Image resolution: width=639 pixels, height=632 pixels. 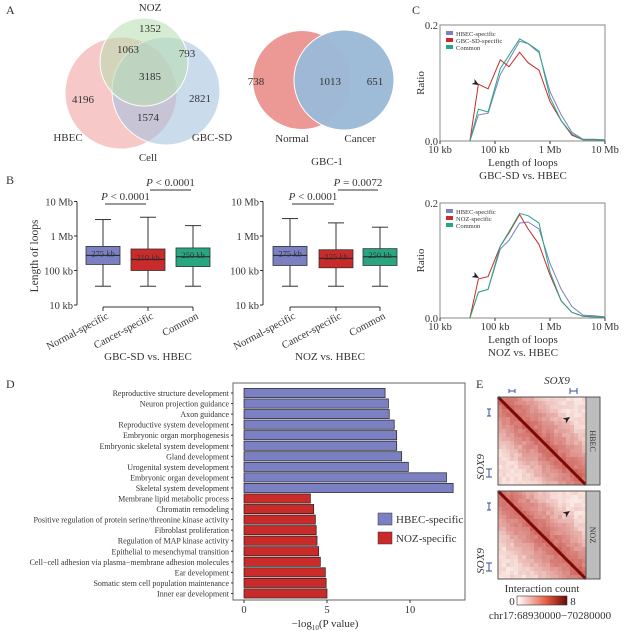 I want to click on x-tick-label: 1 Mb, so click(x=550, y=150).